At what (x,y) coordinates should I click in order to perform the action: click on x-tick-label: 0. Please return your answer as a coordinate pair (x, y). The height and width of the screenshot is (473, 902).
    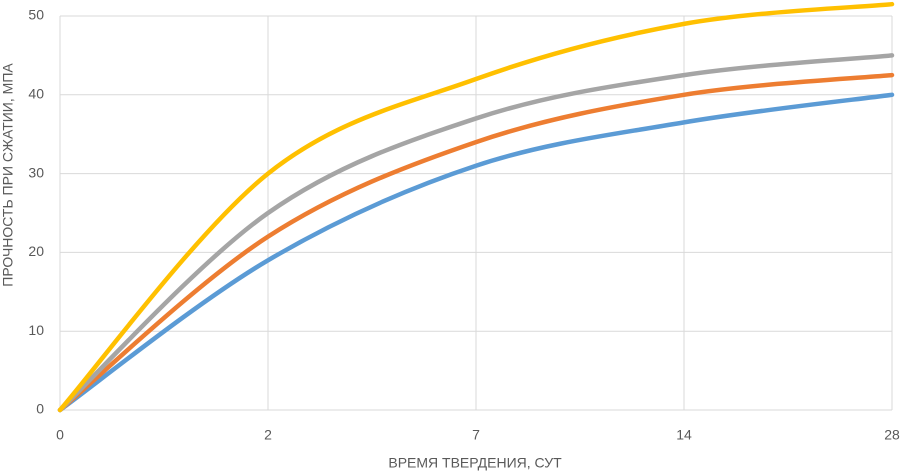
    Looking at the image, I should click on (60, 435).